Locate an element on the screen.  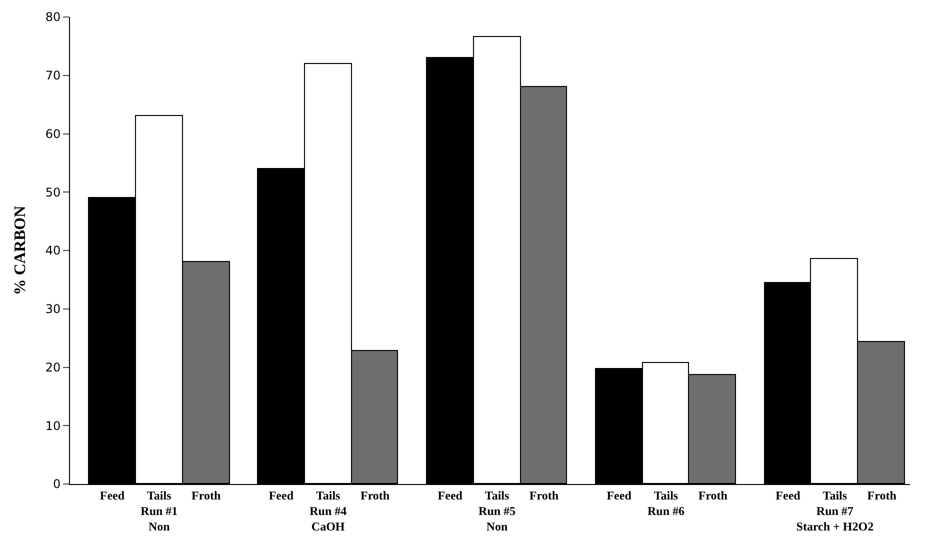
x-tick-label: Tails Run #4 CaOH is located at coordinates (328, 511).